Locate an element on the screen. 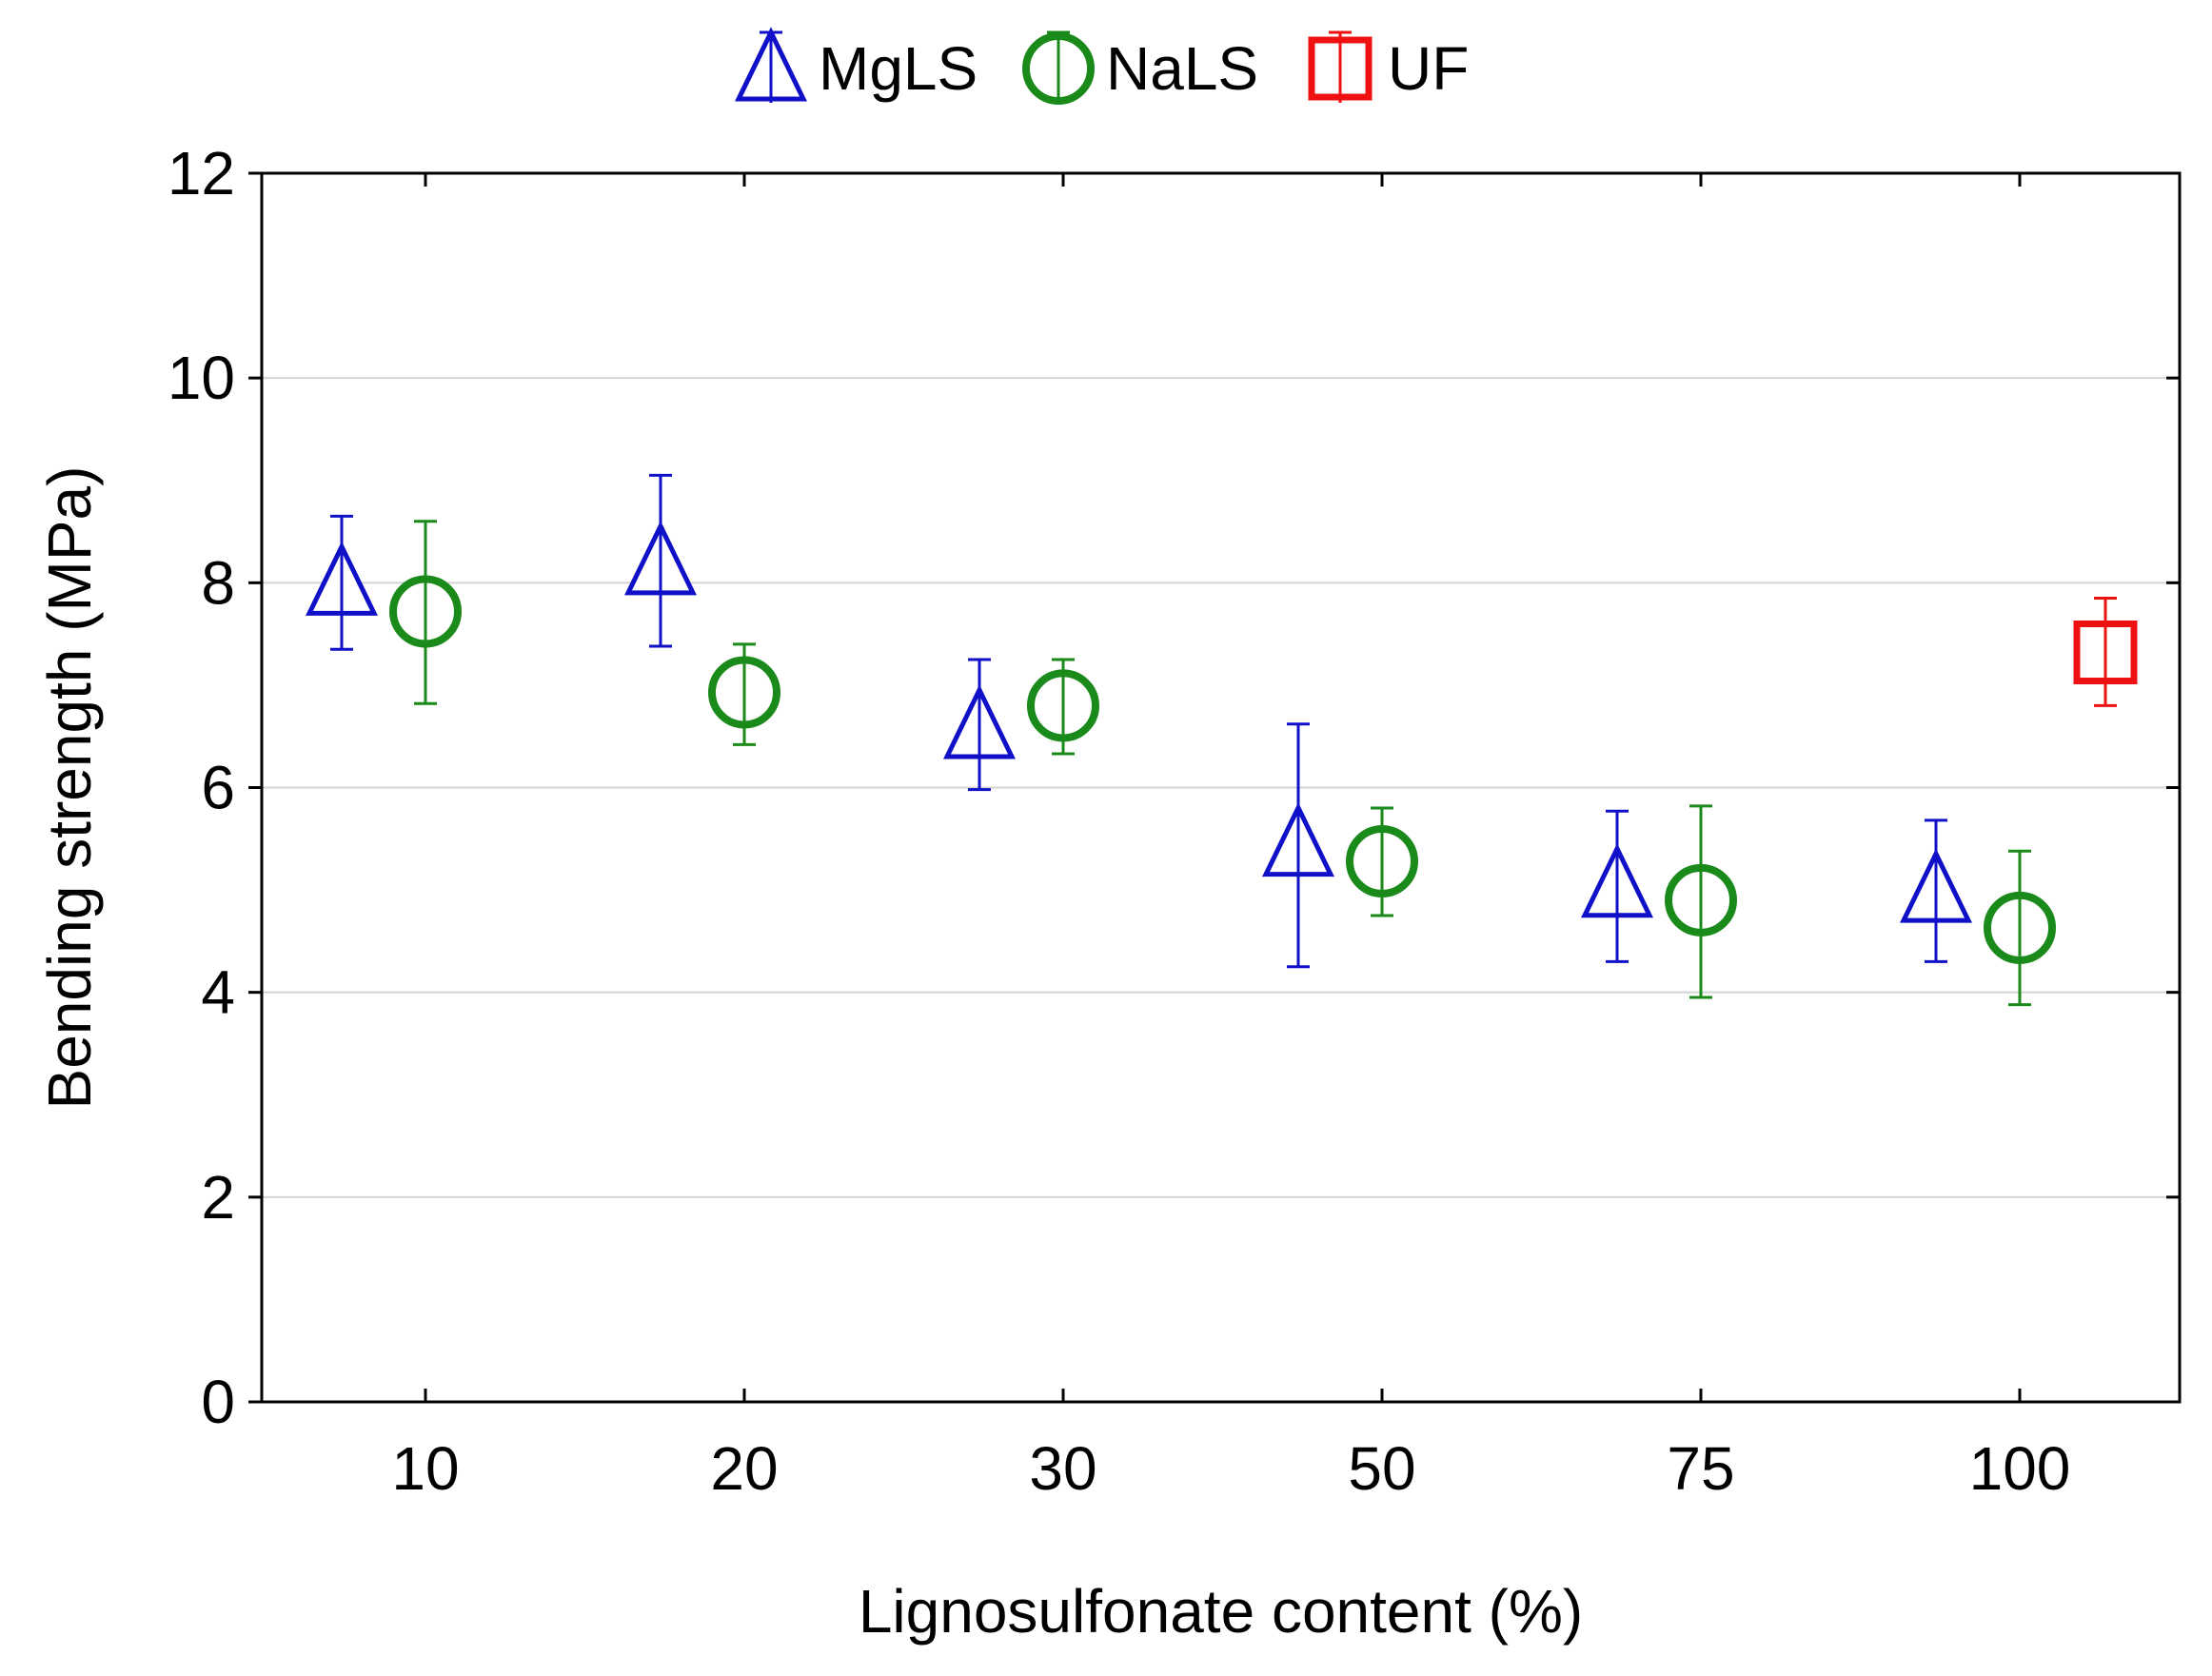  legend-label-nals: NaLS is located at coordinates (1182, 68).